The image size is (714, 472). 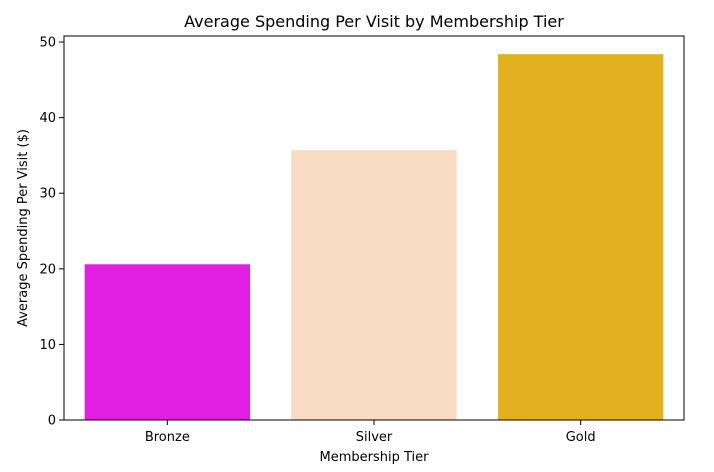 What do you see at coordinates (167, 437) in the screenshot?
I see `x-tick-label: Bronze` at bounding box center [167, 437].